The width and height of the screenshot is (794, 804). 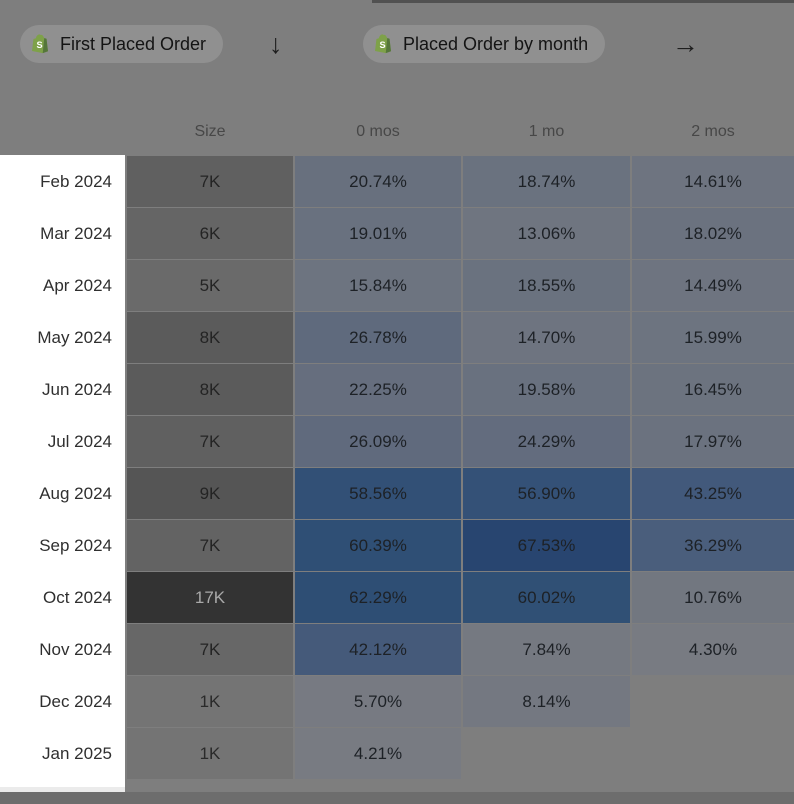 What do you see at coordinates (685, 44) in the screenshot?
I see `right-arrow-icon: →` at bounding box center [685, 44].